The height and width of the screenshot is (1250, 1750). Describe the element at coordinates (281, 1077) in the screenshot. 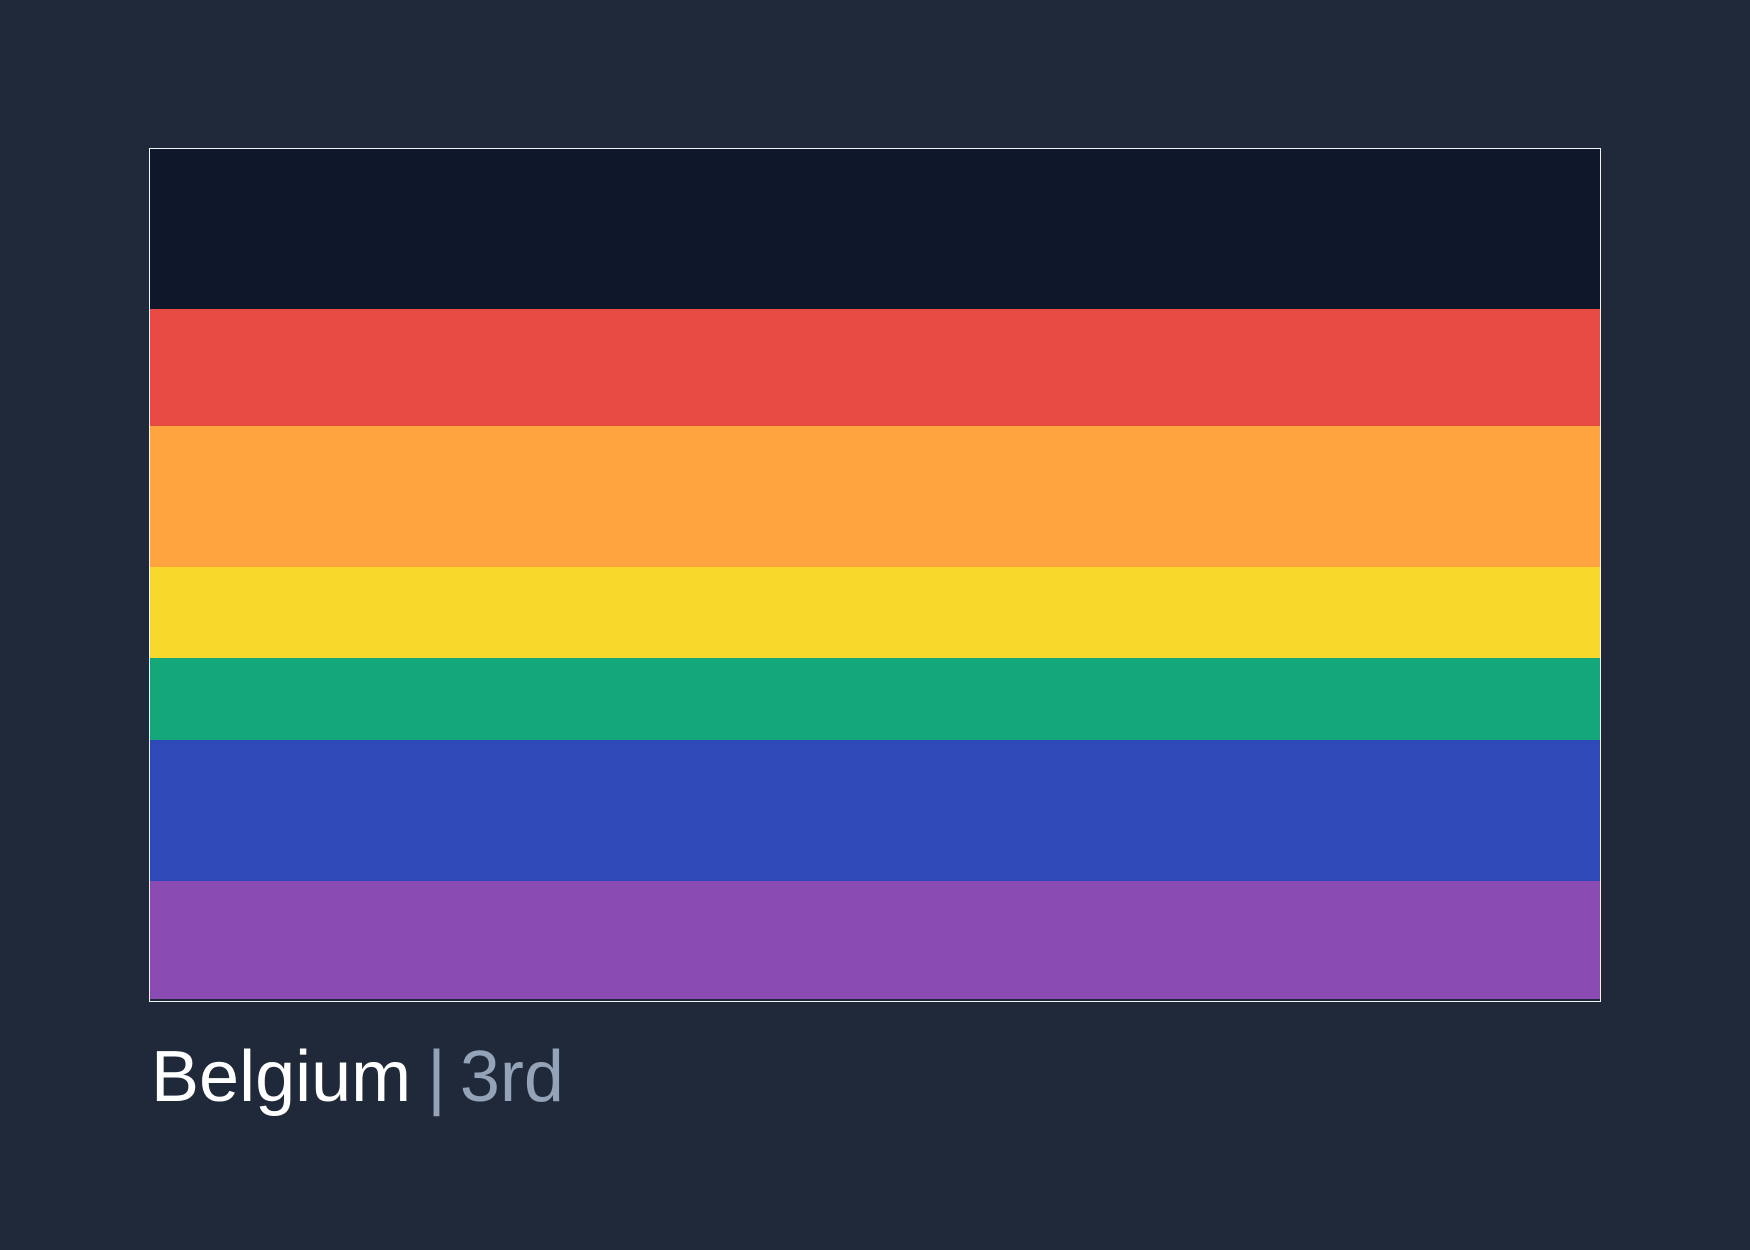

I see `country-name: Belgium` at that location.